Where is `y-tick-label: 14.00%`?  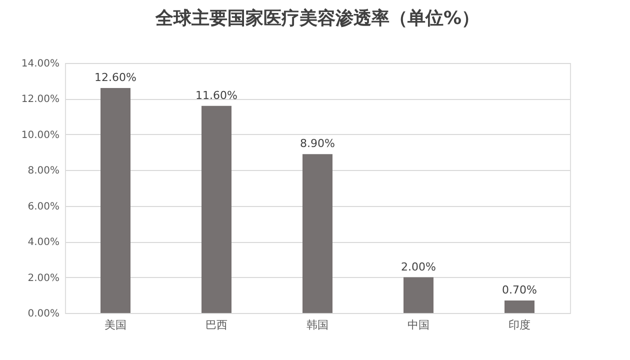
y-tick-label: 14.00% is located at coordinates (40, 64).